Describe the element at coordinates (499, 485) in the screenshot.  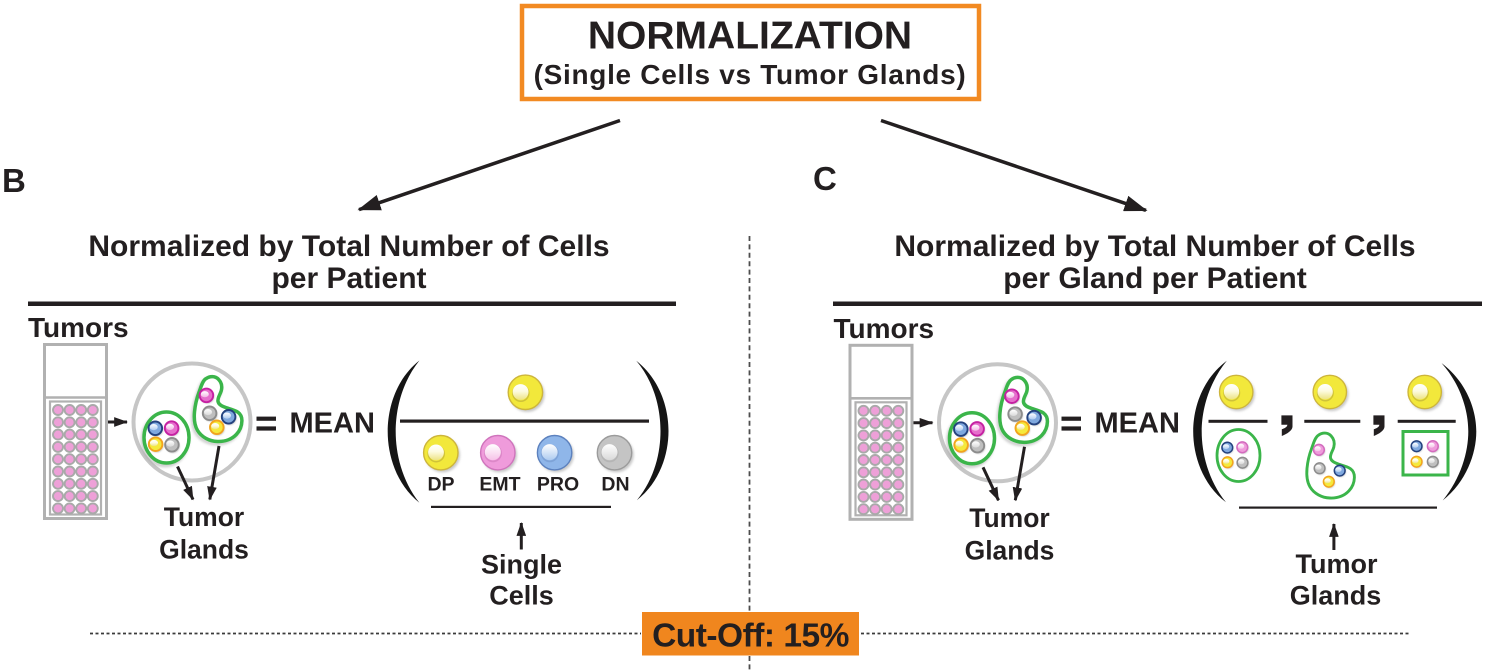
I see `svg-text: EMT` at that location.